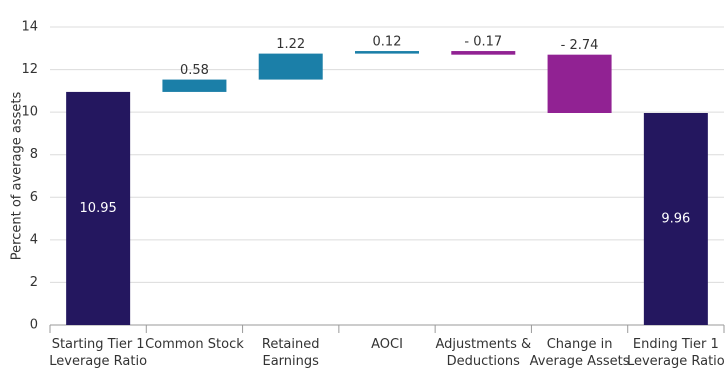 The width and height of the screenshot is (725, 368). Describe the element at coordinates (29, 69) in the screenshot. I see `y-tick-label: 12` at that location.